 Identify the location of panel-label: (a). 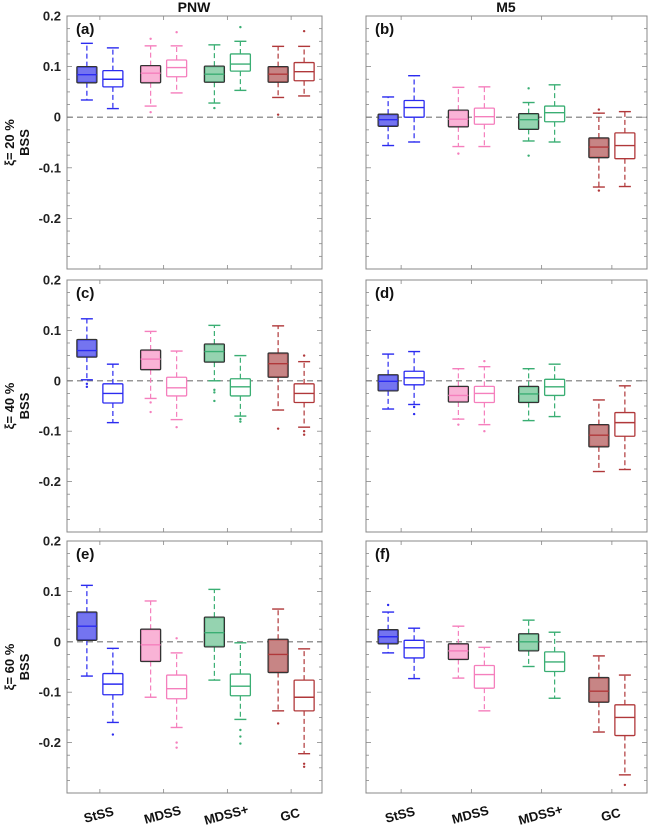
(85, 29).